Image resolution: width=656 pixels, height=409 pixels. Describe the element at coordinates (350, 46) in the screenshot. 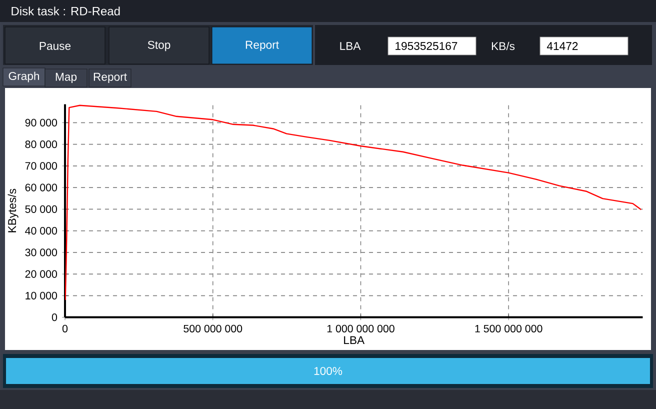

I see `text: LBA` at that location.